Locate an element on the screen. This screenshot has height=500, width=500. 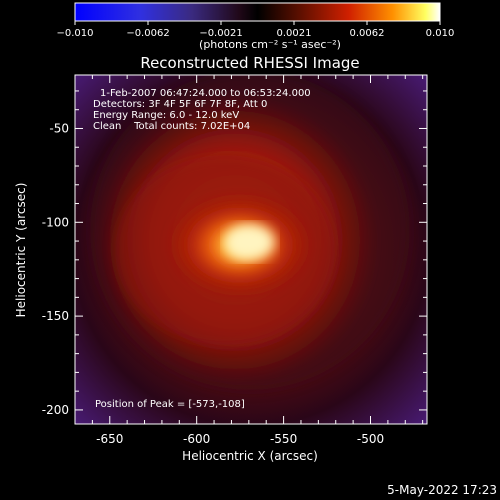
colorbar-tick-label: −0.010 is located at coordinates (74, 33).